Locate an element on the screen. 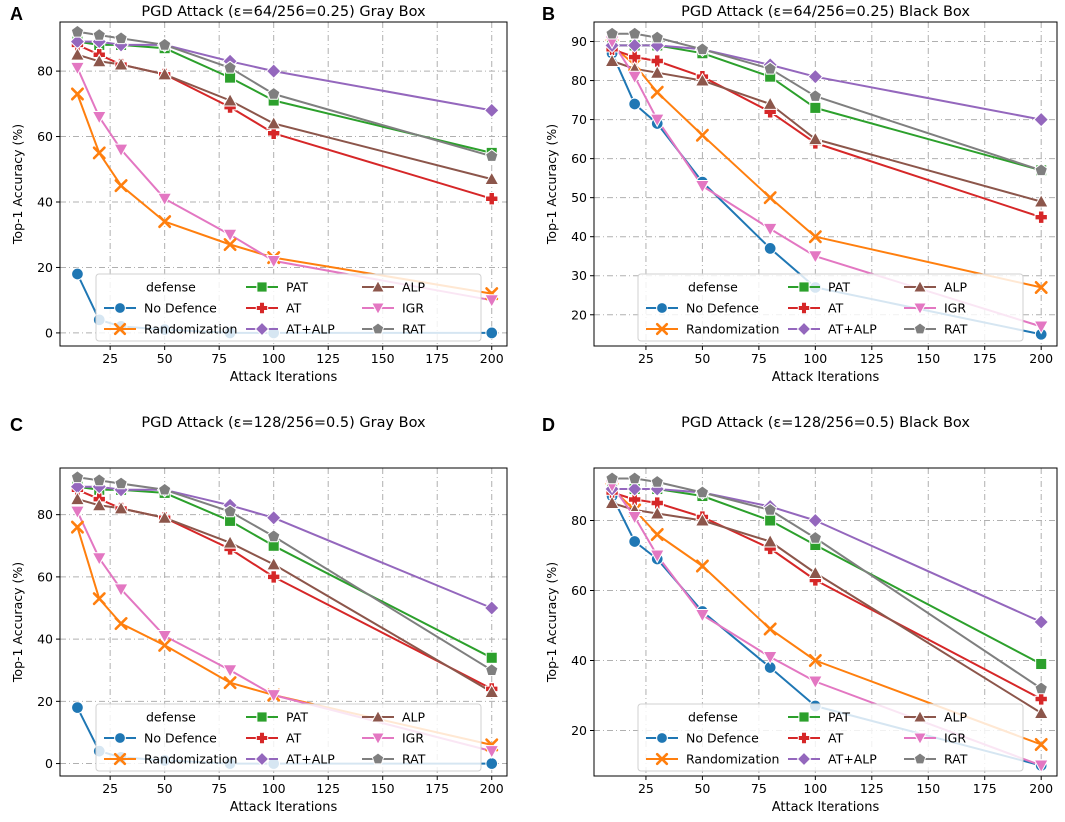 Image resolution: width=1065 pixels, height=822 pixels. x-tick-label: 25 is located at coordinates (110, 358).